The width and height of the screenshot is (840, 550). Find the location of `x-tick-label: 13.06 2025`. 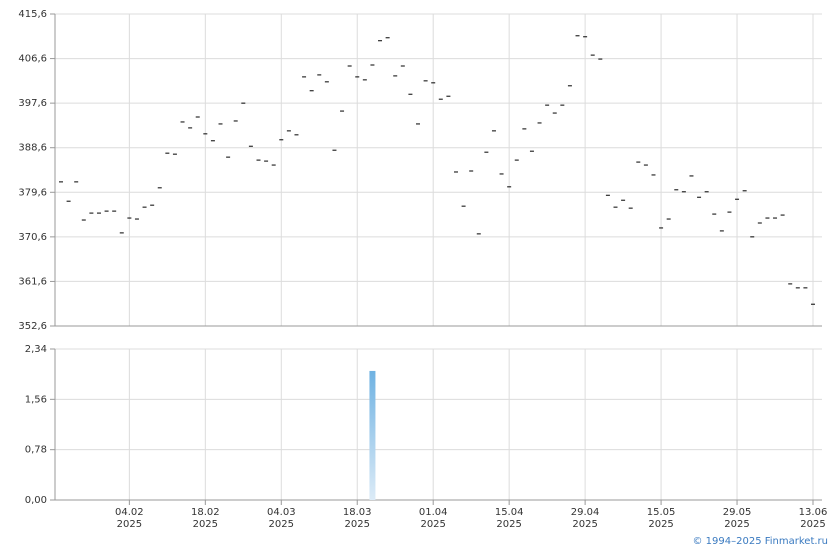

x-tick-label: 13.06 2025 is located at coordinates (813, 518).